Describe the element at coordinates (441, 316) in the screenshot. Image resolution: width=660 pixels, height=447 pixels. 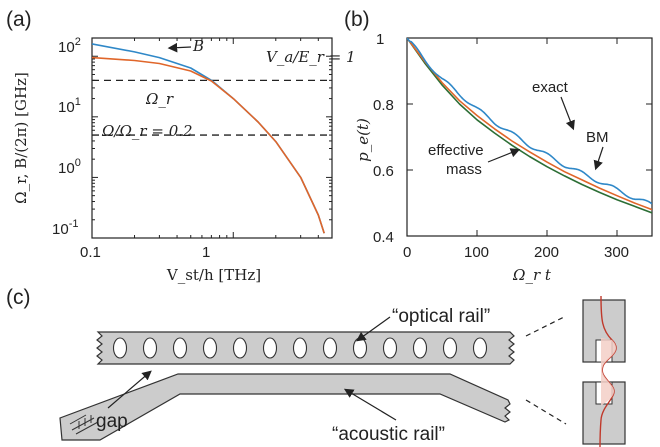
I see `label-optical-rail: “optical rail”` at that location.